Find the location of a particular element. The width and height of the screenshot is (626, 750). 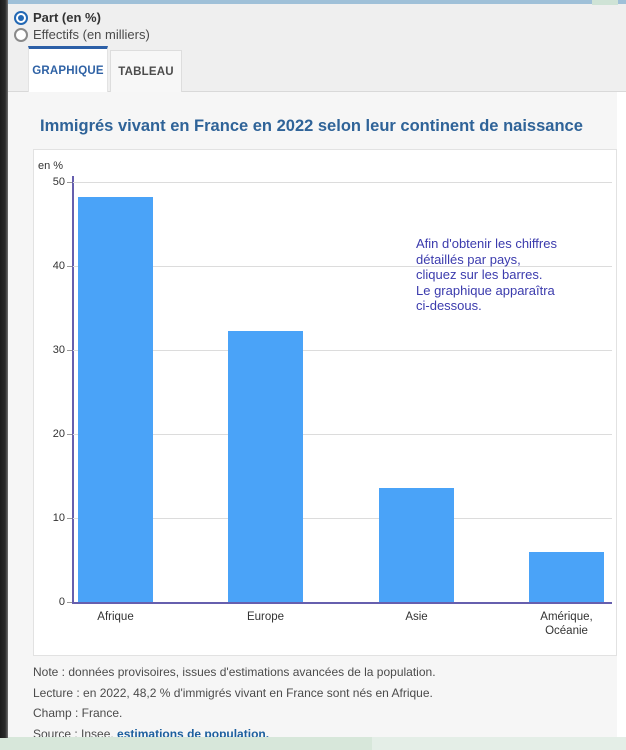

unit-radio-group: Part (en %) Effectifs (en milliers) is located at coordinates (82, 26).